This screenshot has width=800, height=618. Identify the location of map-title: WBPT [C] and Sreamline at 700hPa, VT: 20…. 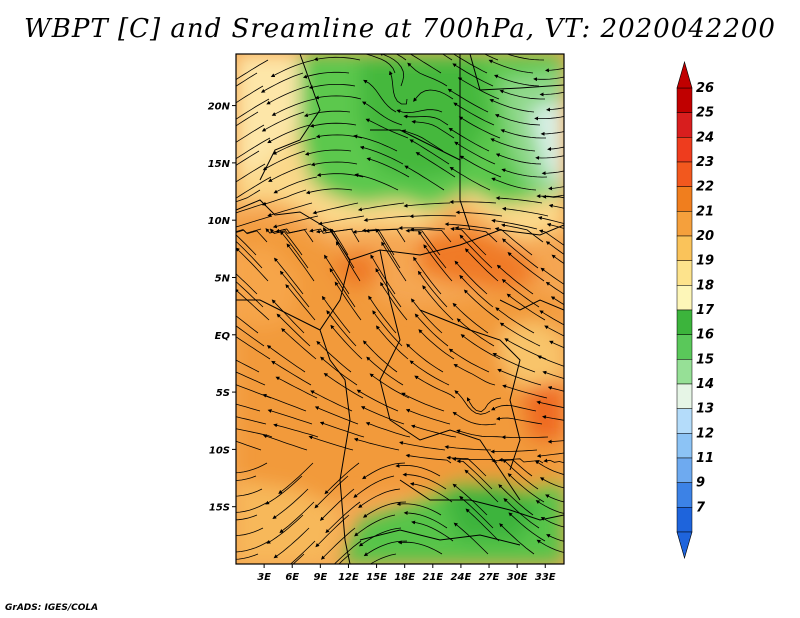
(400, 29).